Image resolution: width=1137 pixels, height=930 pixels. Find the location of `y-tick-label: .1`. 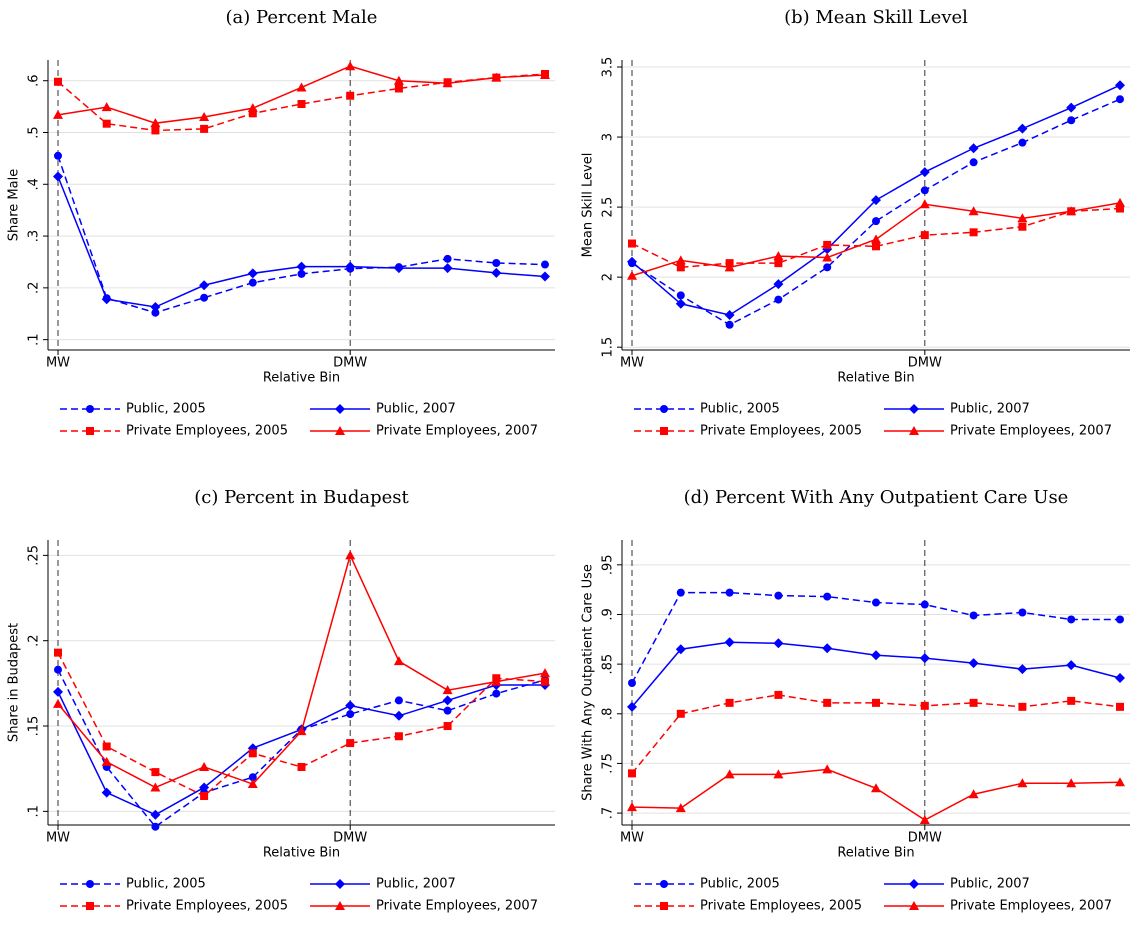

y-tick-label: .1 is located at coordinates (34, 339).